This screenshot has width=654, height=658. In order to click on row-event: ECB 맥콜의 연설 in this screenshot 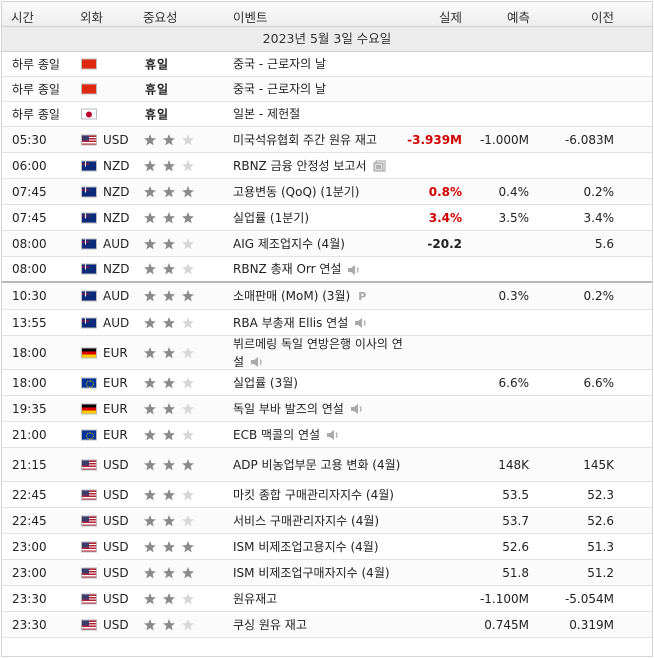, I will do `click(320, 435)`.